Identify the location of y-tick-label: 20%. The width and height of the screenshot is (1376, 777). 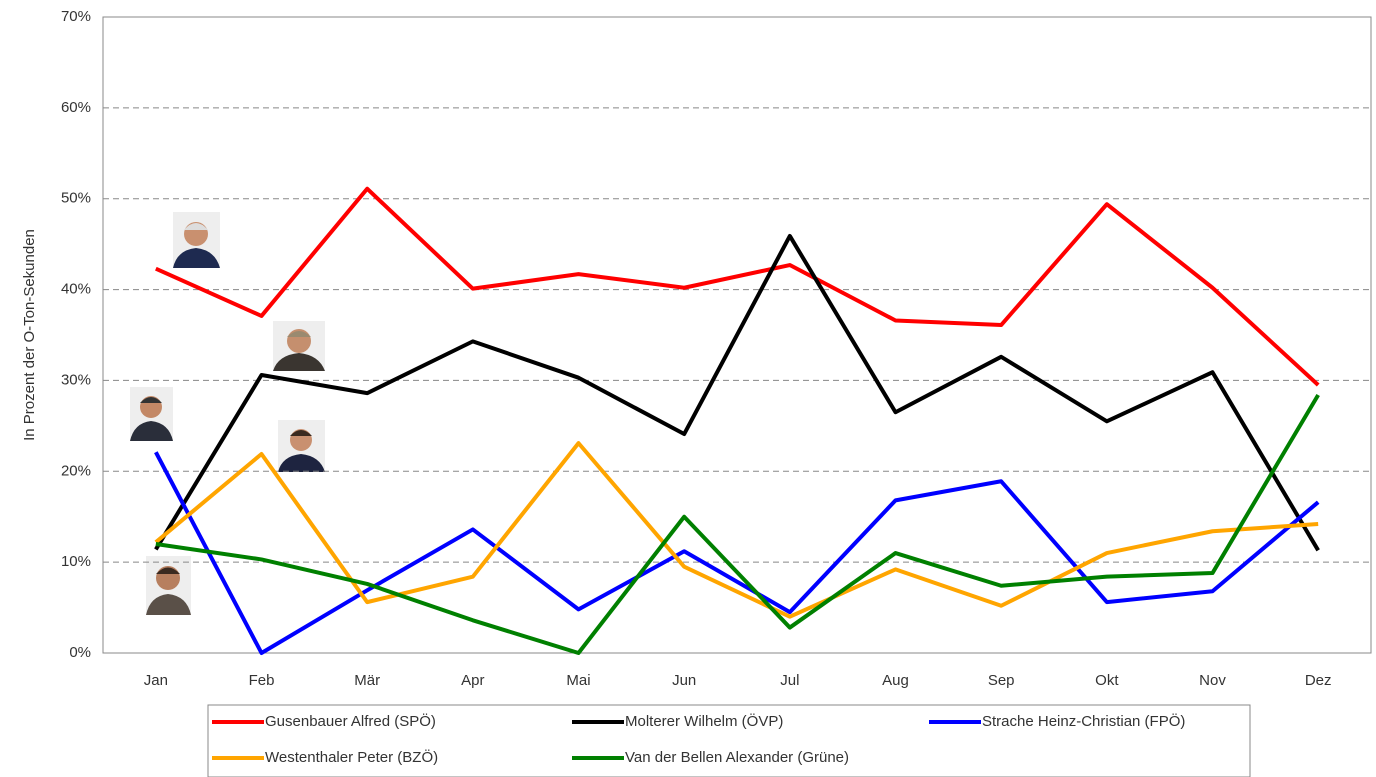
(76, 470).